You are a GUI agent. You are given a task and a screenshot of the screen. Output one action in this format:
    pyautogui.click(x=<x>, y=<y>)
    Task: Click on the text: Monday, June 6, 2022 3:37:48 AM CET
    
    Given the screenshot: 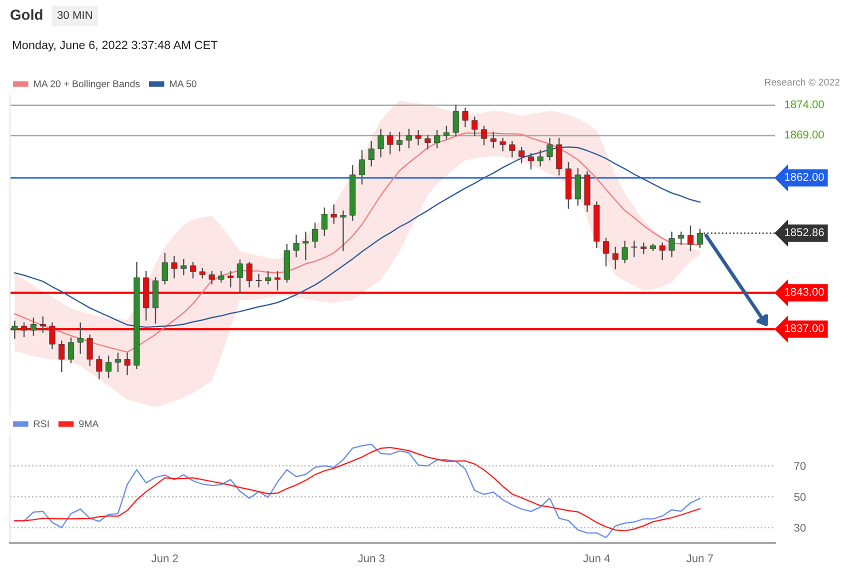 What is the action you would take?
    pyautogui.click(x=115, y=46)
    